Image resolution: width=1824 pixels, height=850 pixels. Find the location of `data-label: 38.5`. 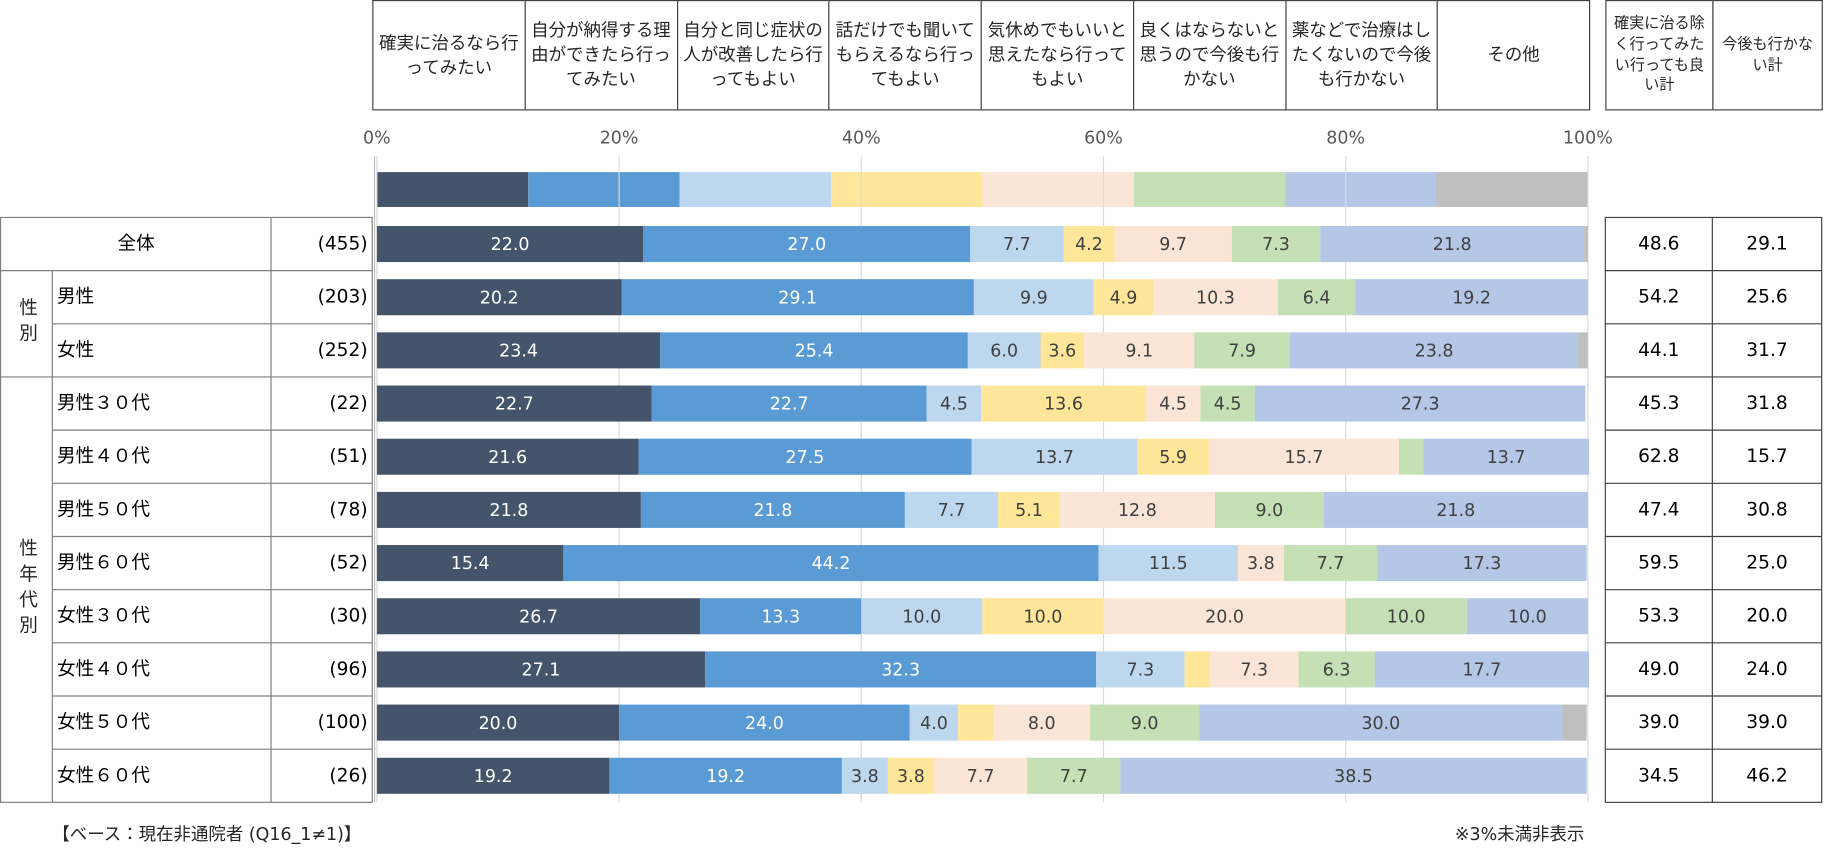

data-label: 38.5 is located at coordinates (1353, 777).